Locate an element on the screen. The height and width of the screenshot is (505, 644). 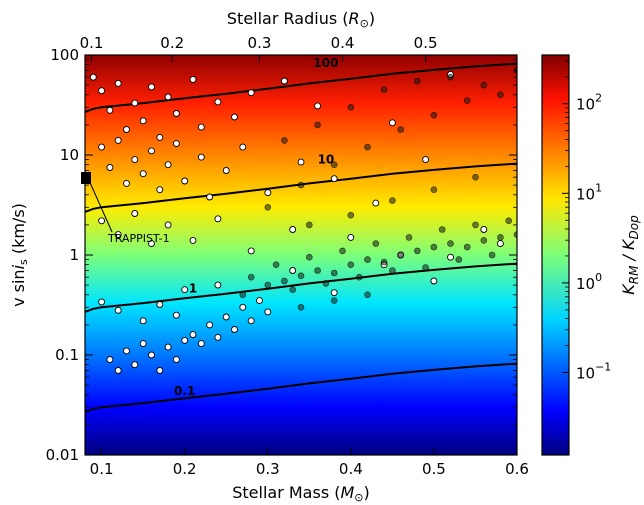
top-axis-ticks: 0.1 0.2 0.3 0.4 0.5 is located at coordinates (259, 48).